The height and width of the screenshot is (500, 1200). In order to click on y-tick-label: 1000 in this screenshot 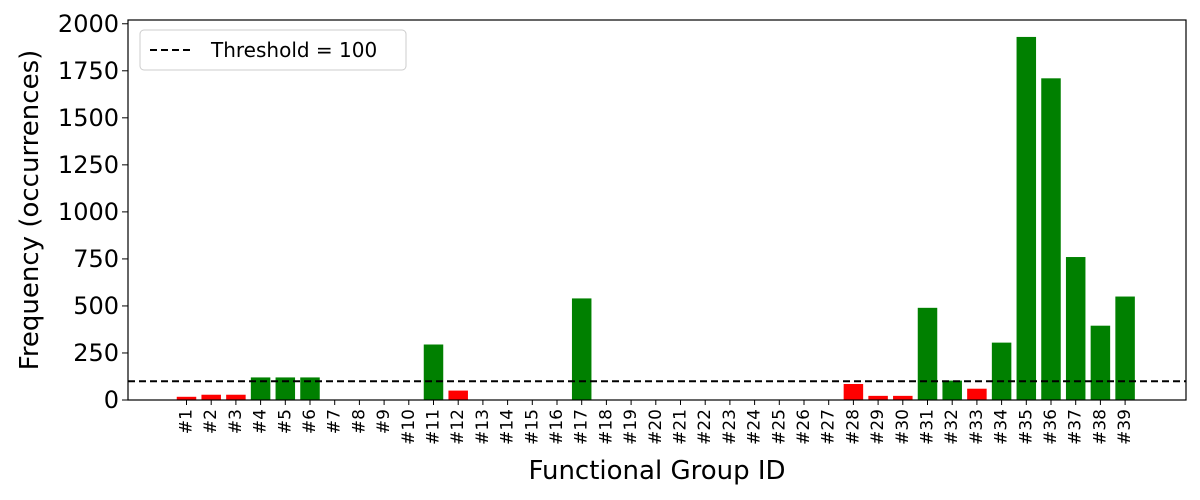, I will do `click(88, 212)`.